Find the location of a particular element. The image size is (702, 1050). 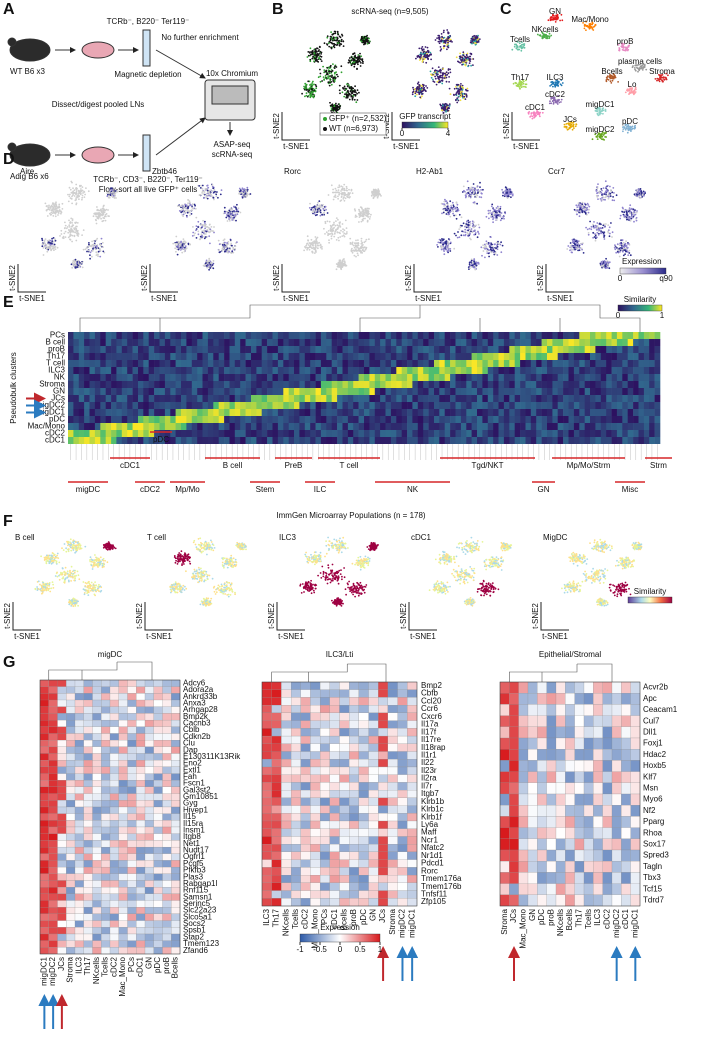

panel-label: B is located at coordinates (278, 9).